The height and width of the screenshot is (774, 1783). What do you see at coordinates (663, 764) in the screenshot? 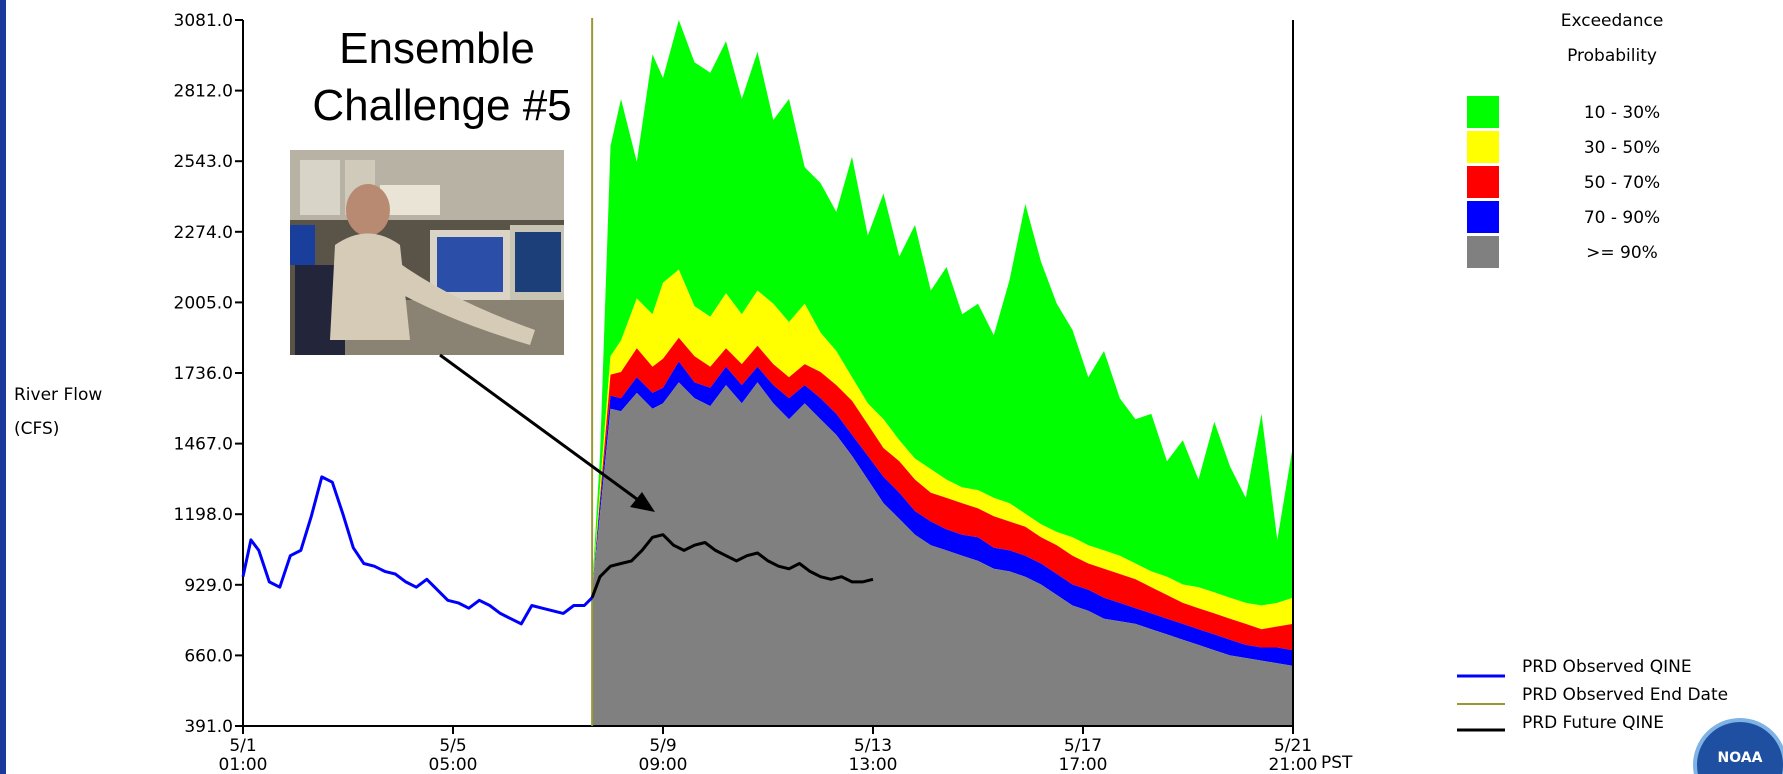
I see `x-tick-label-time: 09:00` at bounding box center [663, 764].